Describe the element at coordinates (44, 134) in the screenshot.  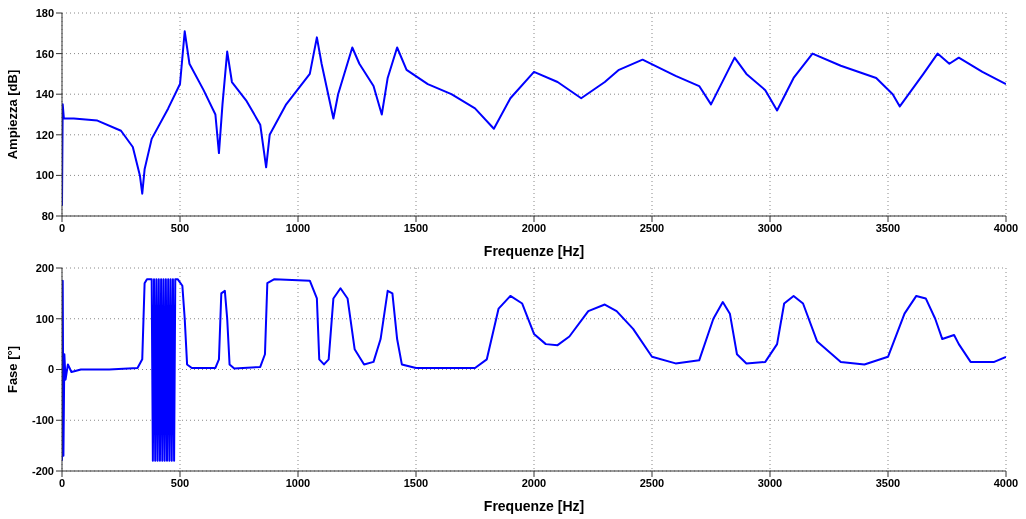
I see `y-tick-label: 120` at that location.